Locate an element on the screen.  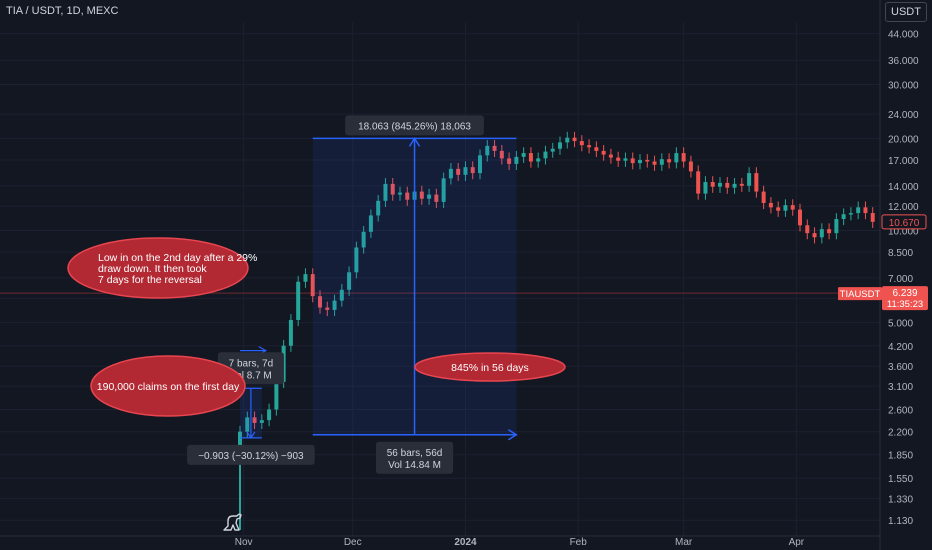
x-tick-label: Feb is located at coordinates (579, 542).